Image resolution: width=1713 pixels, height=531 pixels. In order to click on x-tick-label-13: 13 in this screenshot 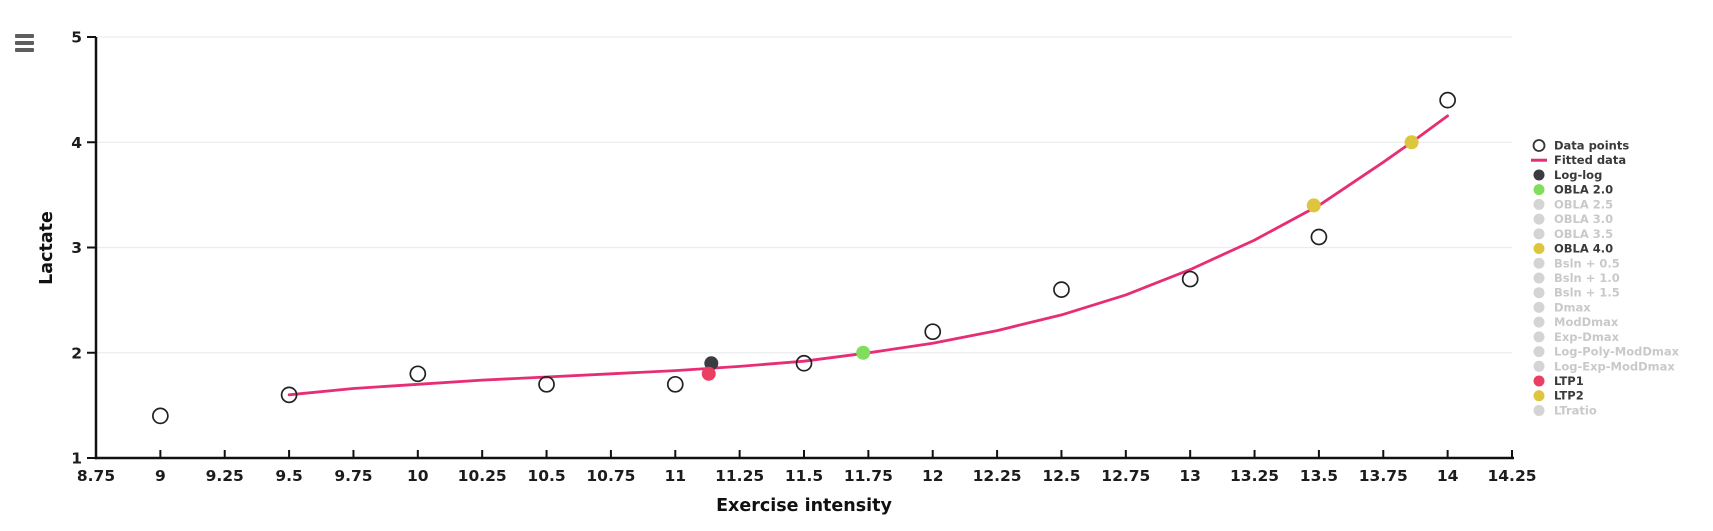, I will do `click(1190, 476)`.